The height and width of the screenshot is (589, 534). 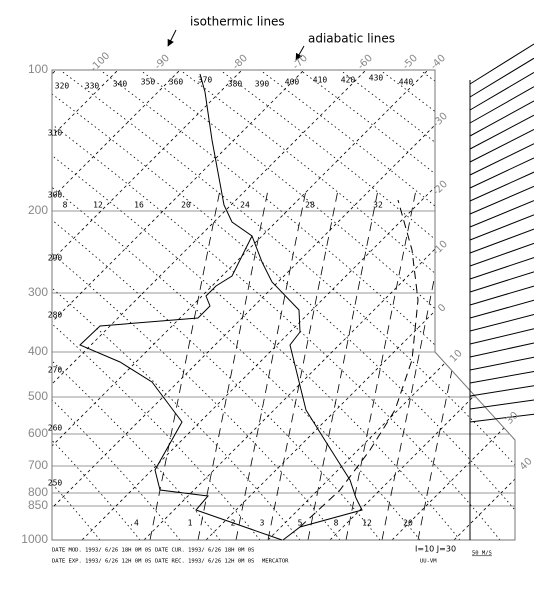 I want to click on adiabat-label: 300, so click(x=55, y=195).